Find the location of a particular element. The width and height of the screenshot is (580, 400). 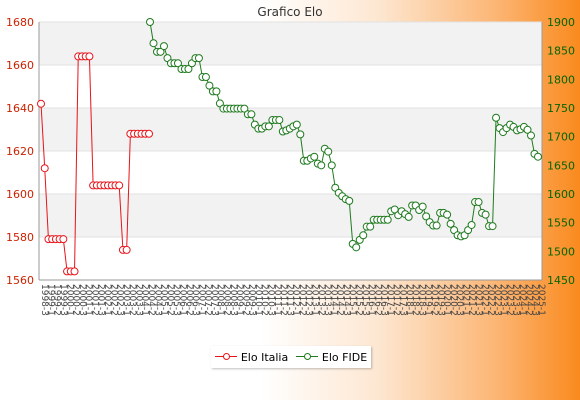

y-tick-left-label: 1580 is located at coordinates (20, 237).